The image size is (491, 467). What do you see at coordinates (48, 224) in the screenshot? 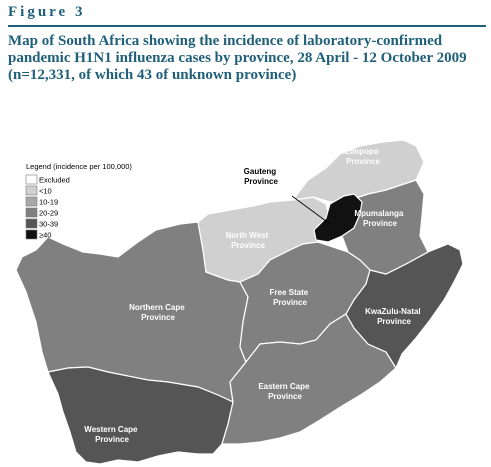
I see `legend-label: 30-39` at bounding box center [48, 224].